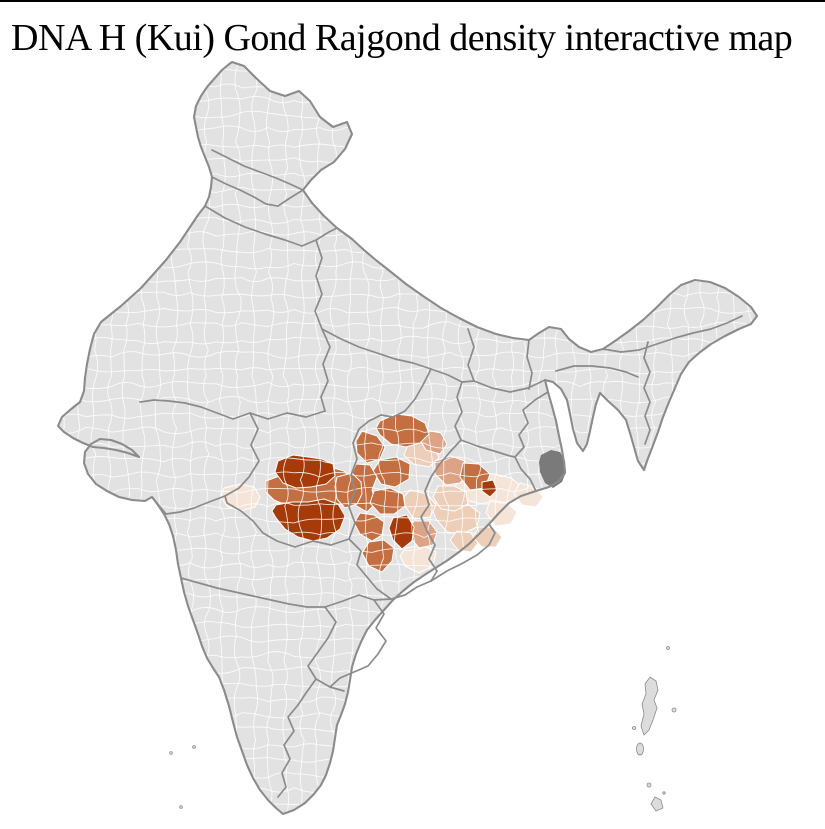 The image size is (825, 829). I want to click on district-region-central-south, so click(378, 556).